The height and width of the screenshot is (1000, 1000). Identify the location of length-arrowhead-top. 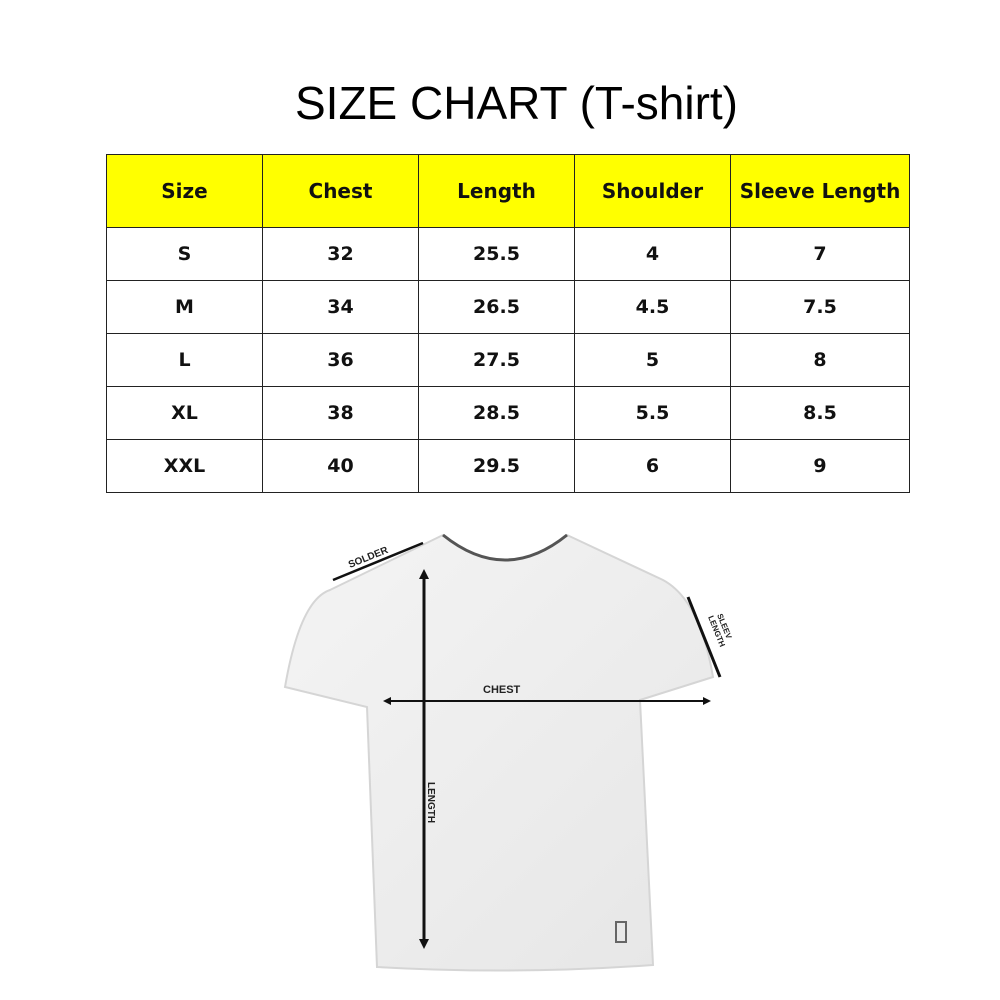
(424, 574).